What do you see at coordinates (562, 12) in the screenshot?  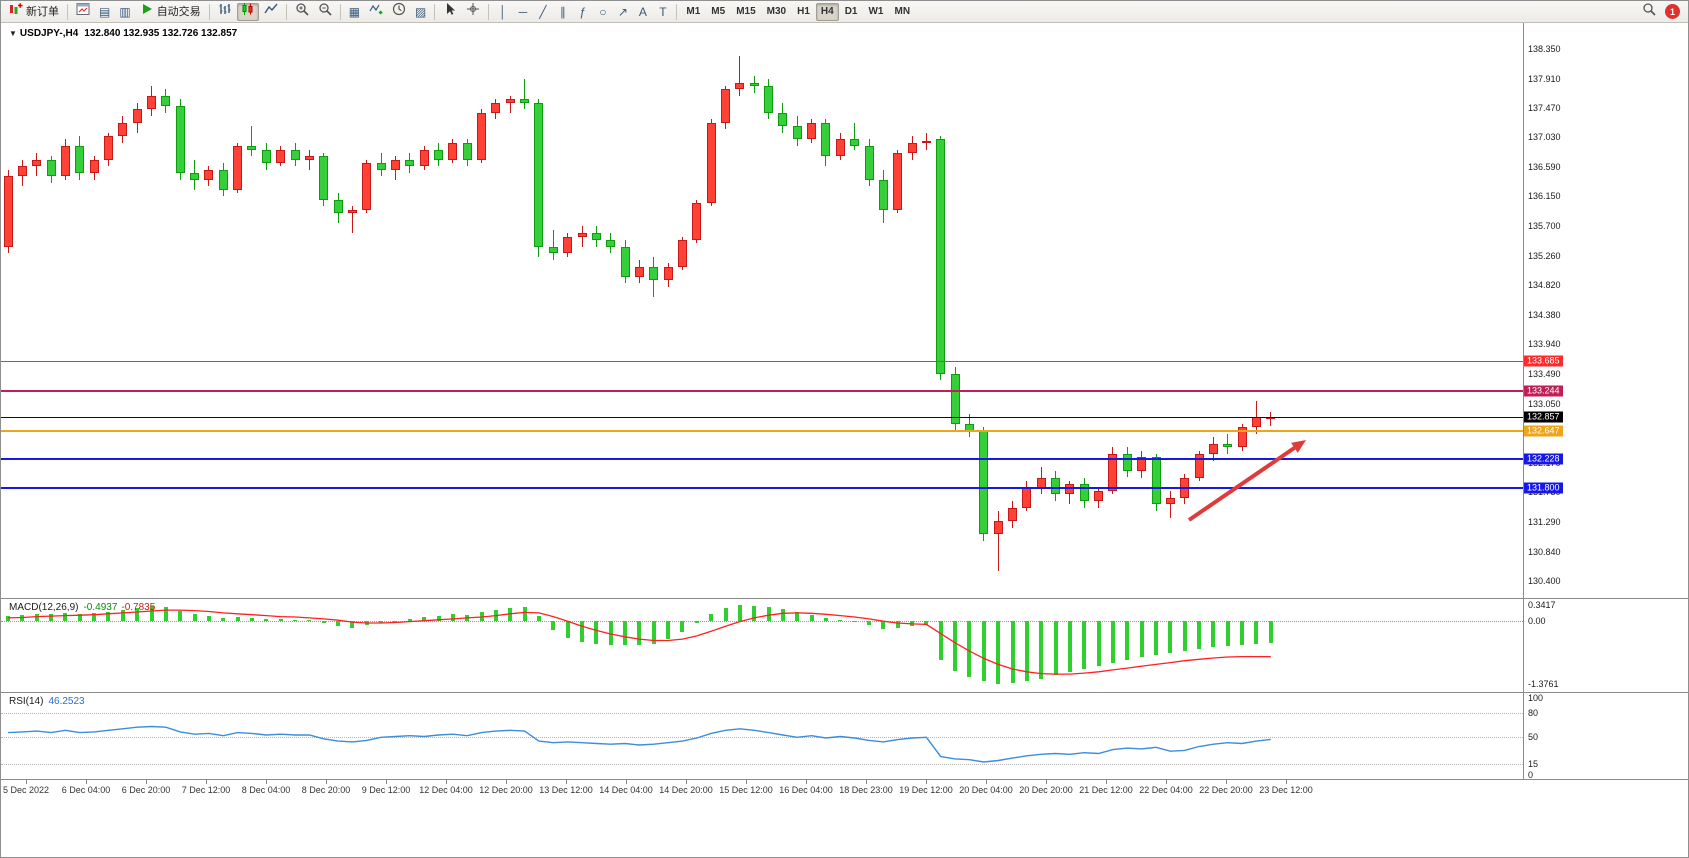 I see `channel-button: ∥` at bounding box center [562, 12].